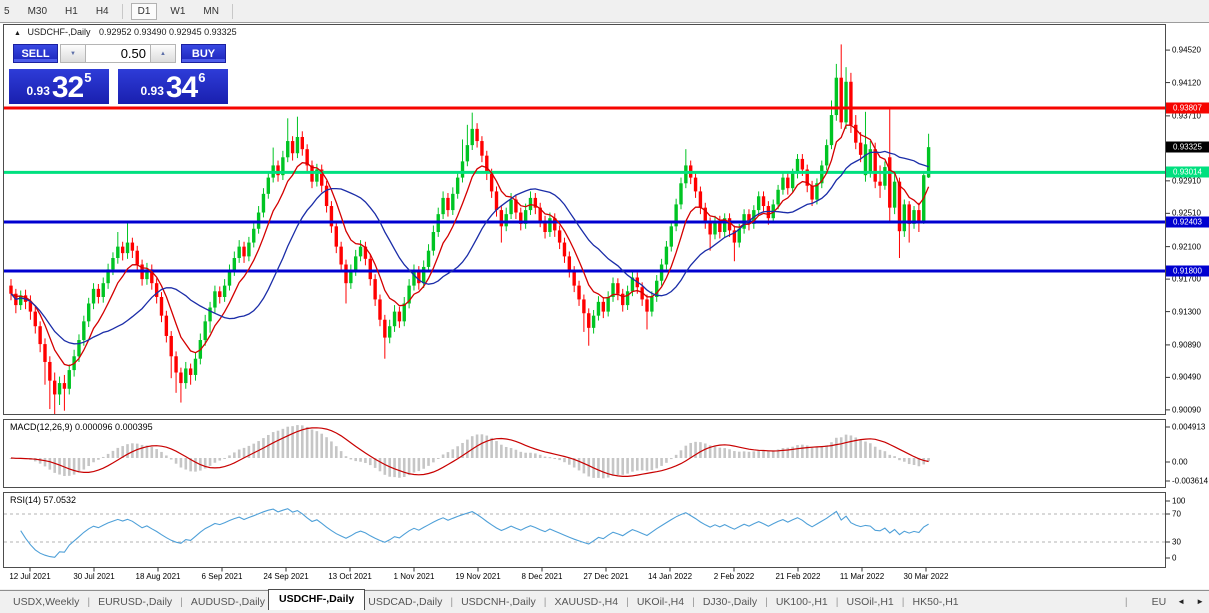 This screenshot has width=1209, height=613. Describe the element at coordinates (1187, 172) in the screenshot. I see `price-level-tag: 0.93014` at that location.